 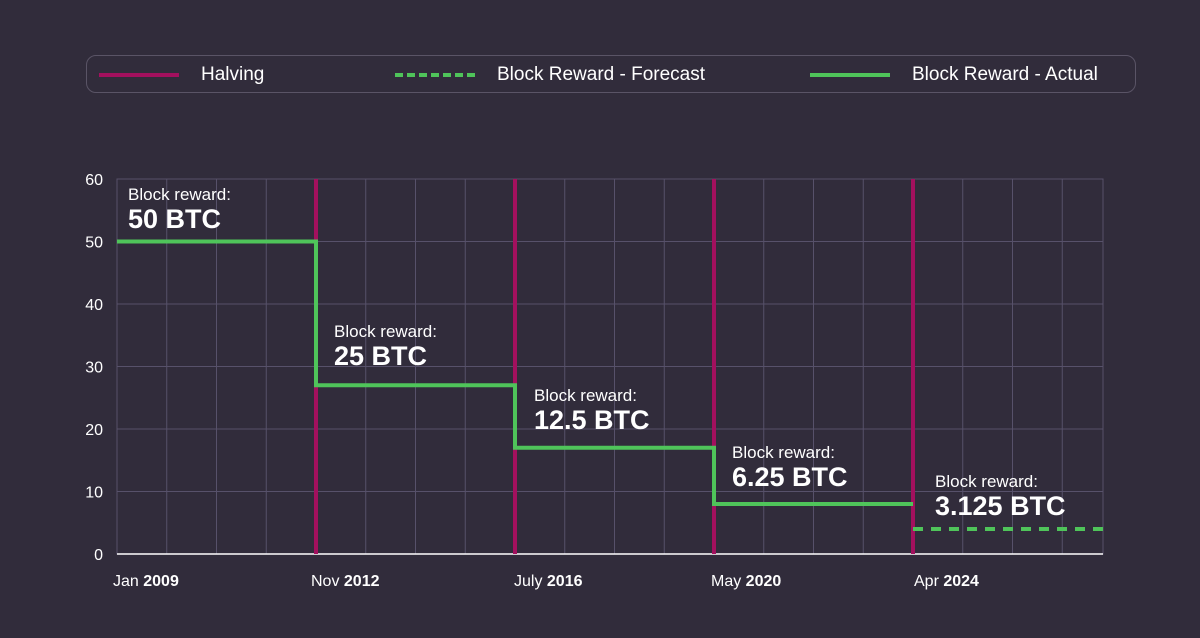 I want to click on legend-item-actual: Block Reward - Actual, so click(x=954, y=75).